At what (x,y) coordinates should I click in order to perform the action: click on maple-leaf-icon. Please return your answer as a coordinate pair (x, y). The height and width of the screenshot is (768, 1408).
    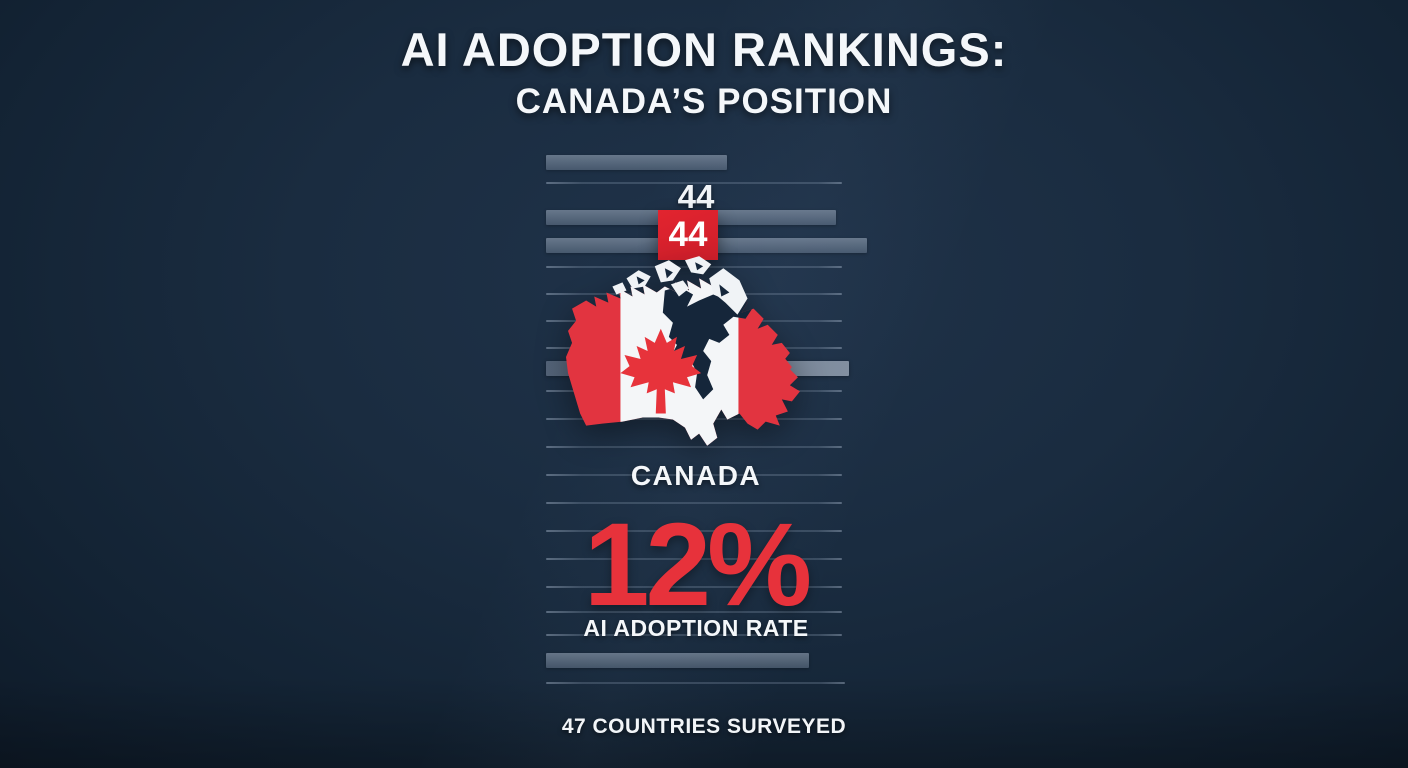
    Looking at the image, I should click on (661, 371).